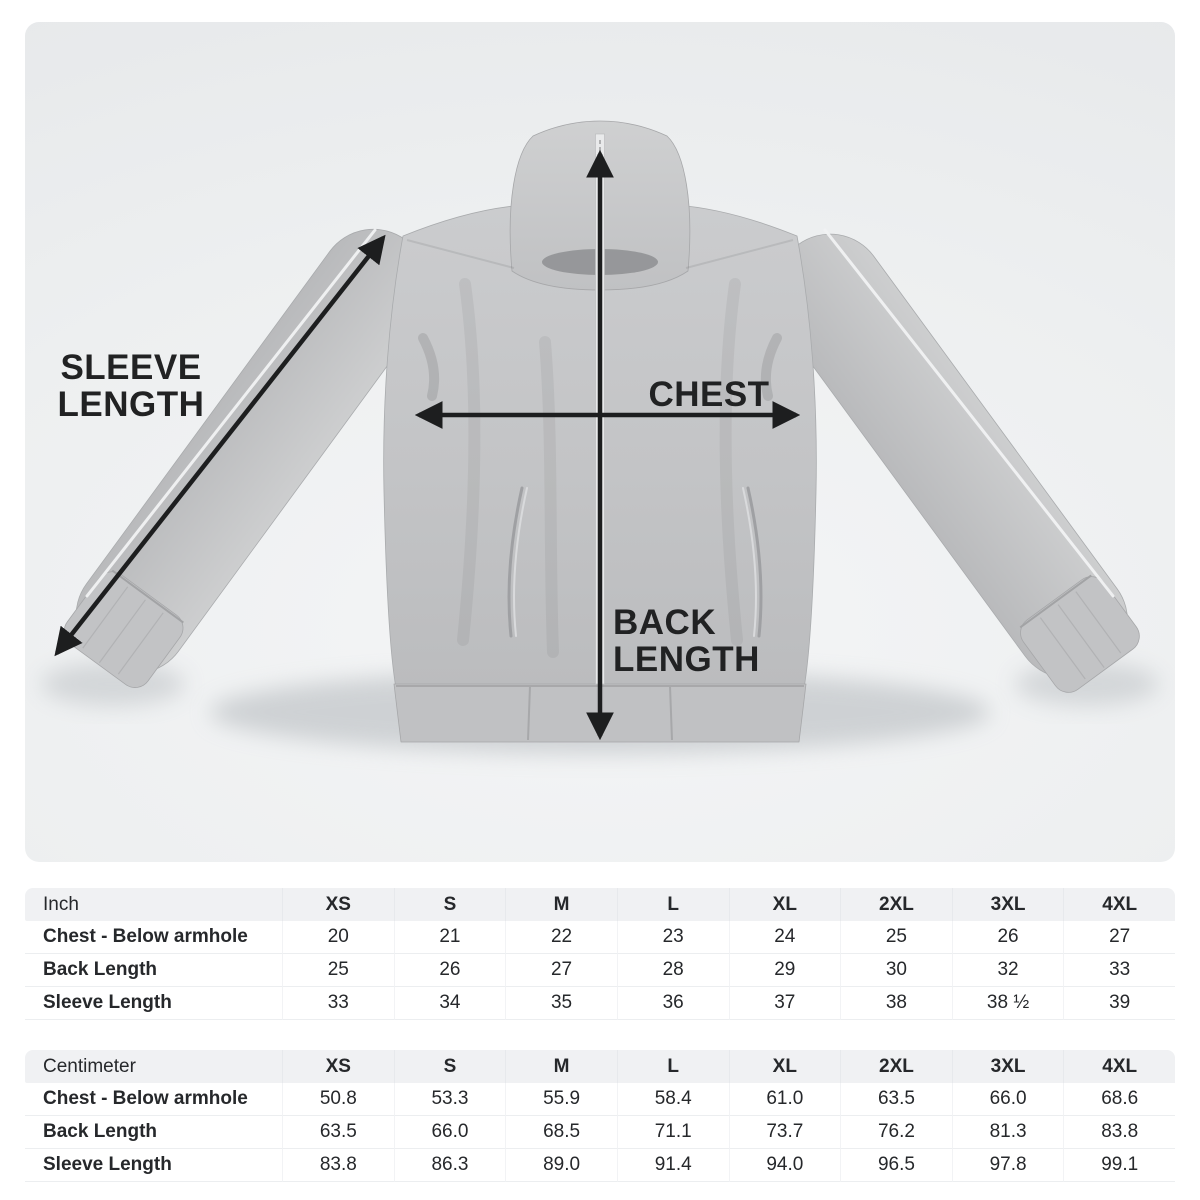 This screenshot has height=1200, width=1200. Describe the element at coordinates (1119, 1003) in the screenshot. I see `value-cell: 39` at that location.